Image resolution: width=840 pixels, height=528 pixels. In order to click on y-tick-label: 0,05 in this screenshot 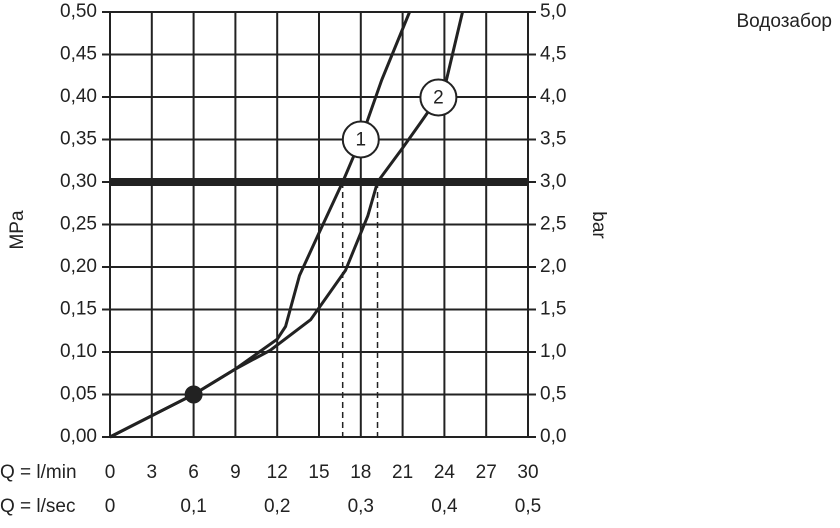, I will do `click(78, 394)`.